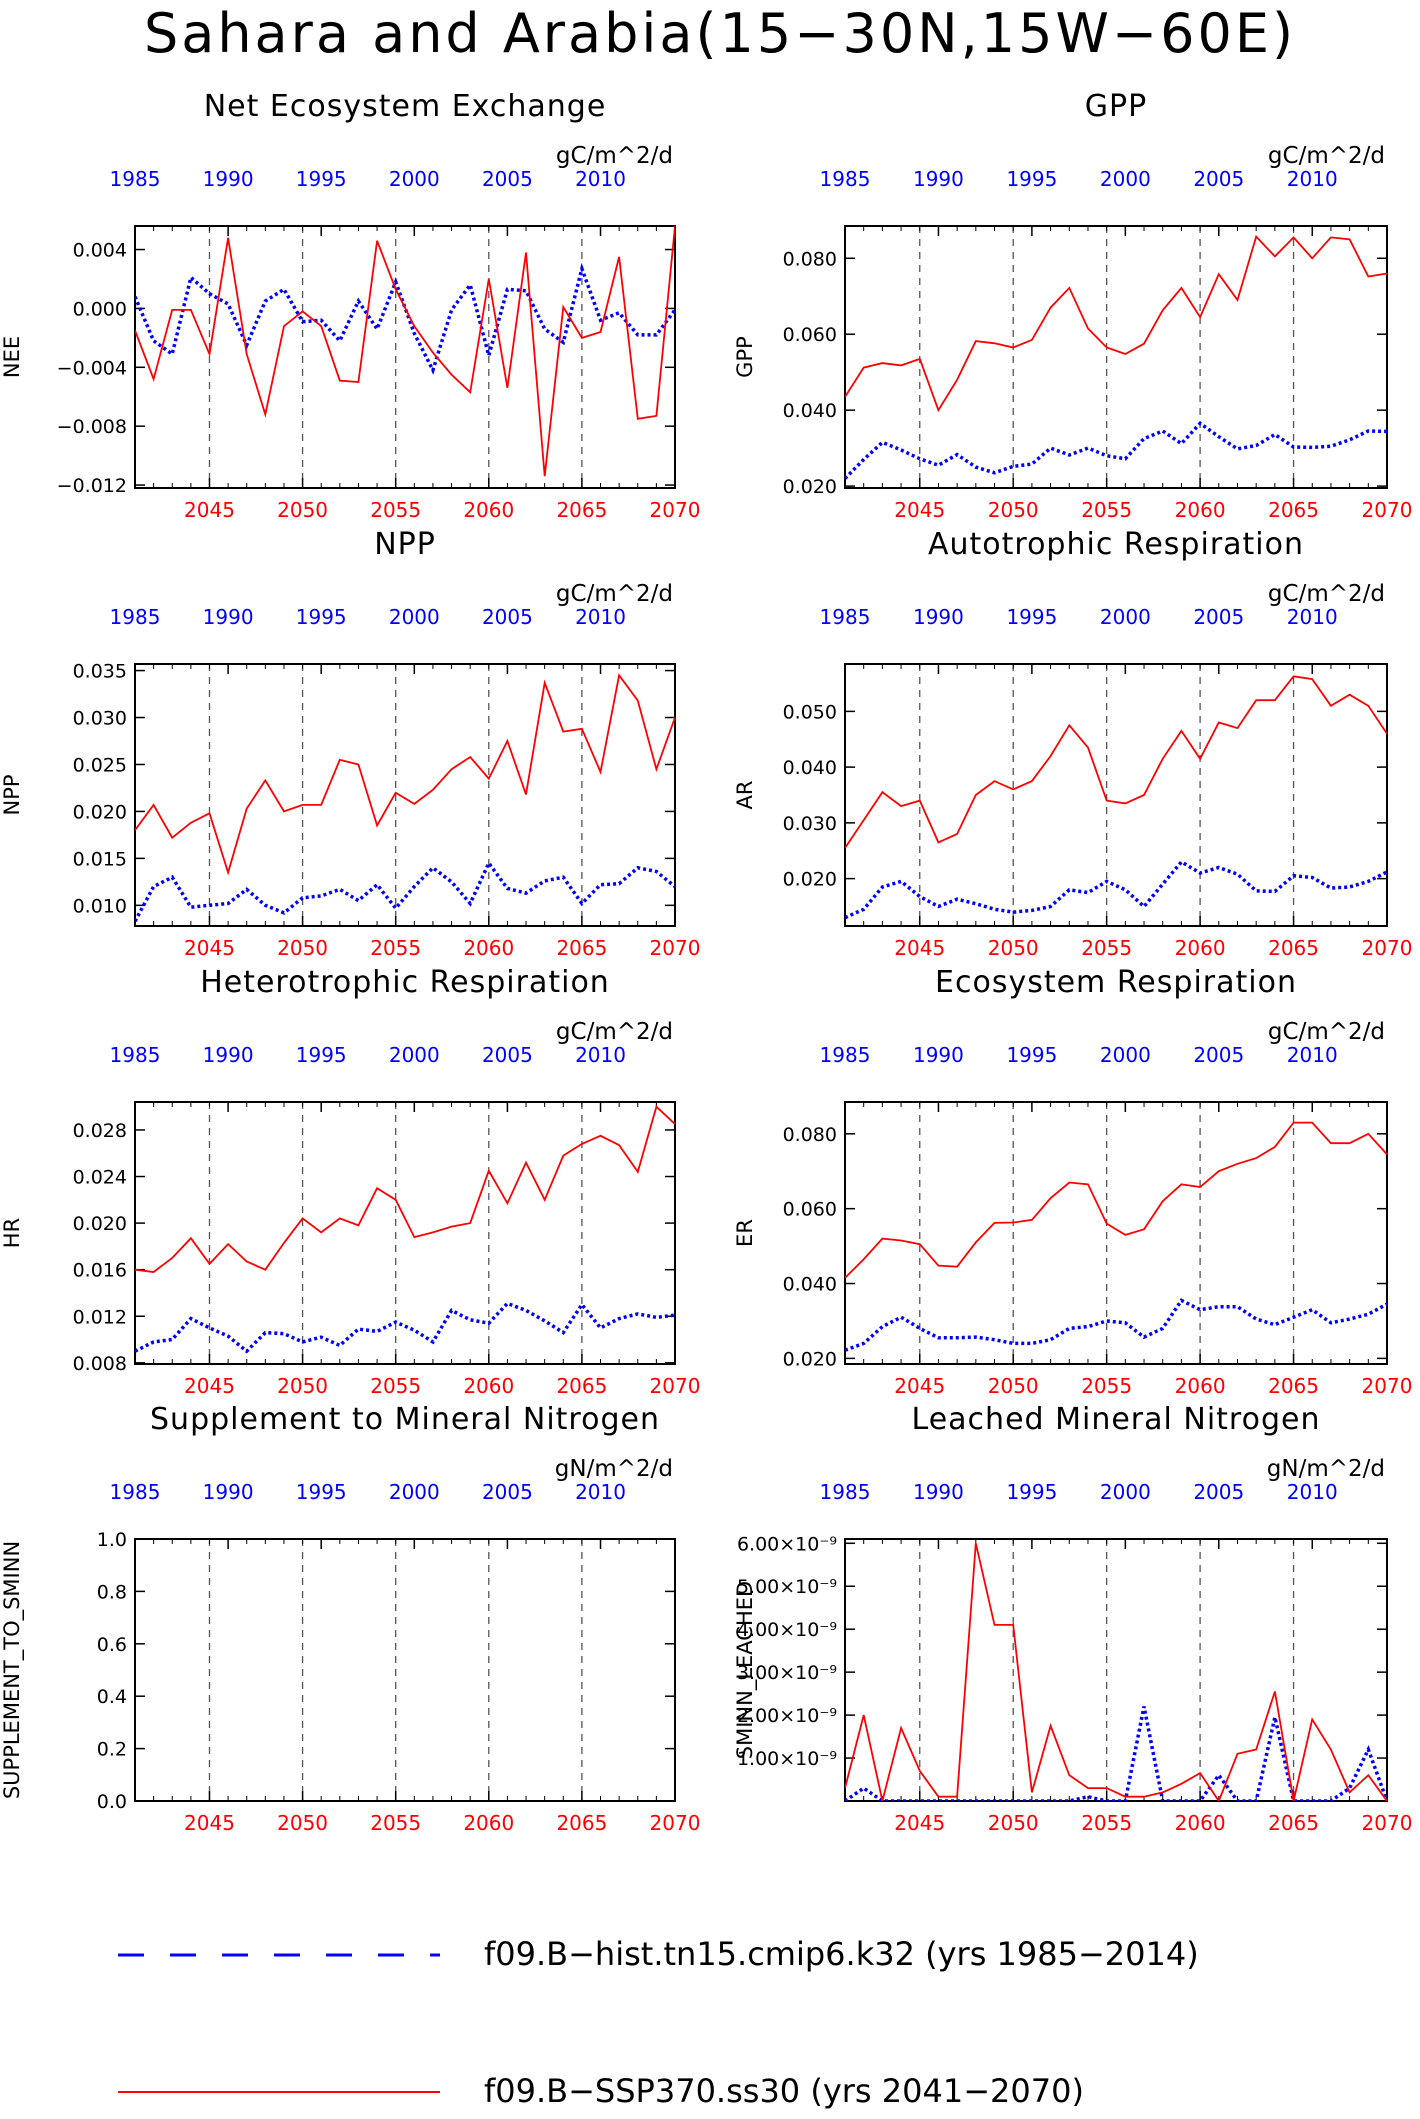 The width and height of the screenshot is (1420, 2119). Describe the element at coordinates (1116, 106) in the screenshot. I see `panel-title: GPP` at that location.